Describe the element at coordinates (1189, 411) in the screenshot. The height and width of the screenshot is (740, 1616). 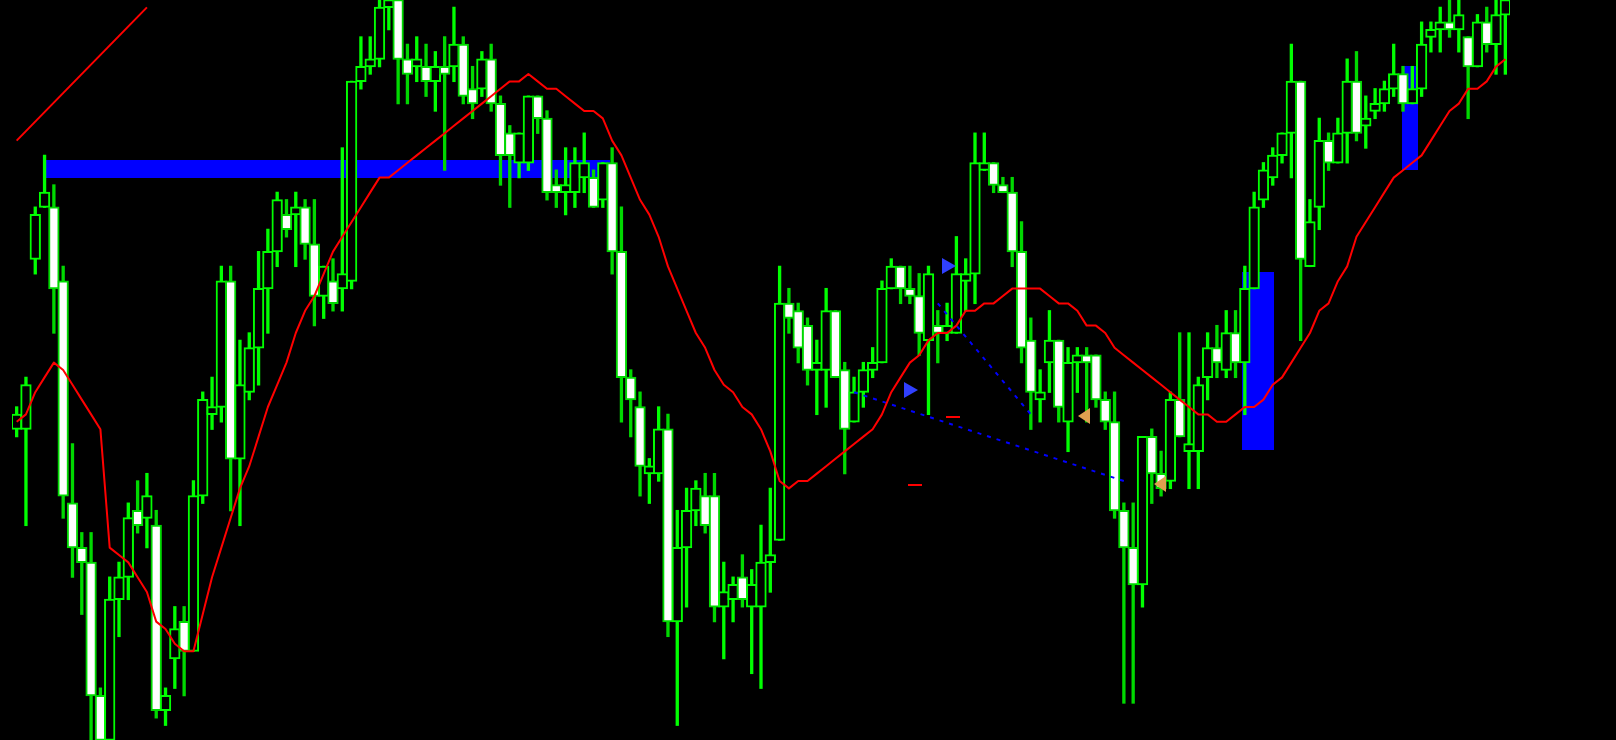
I see `candlestick` at that location.